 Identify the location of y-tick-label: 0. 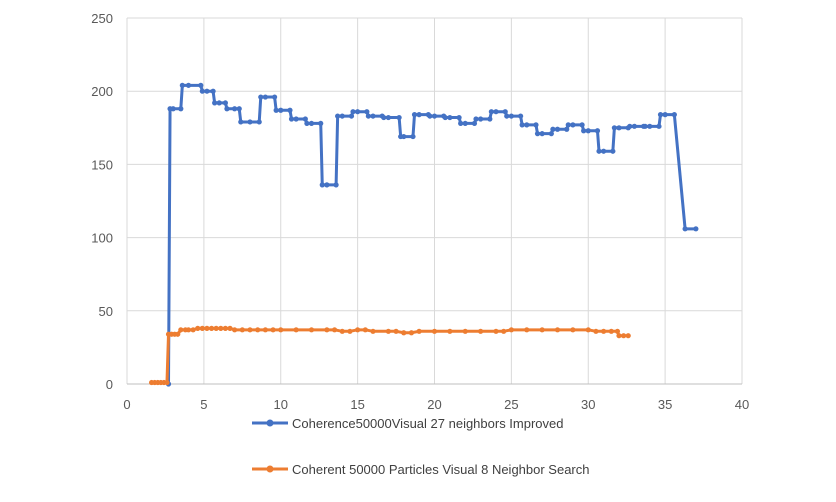
(109, 384).